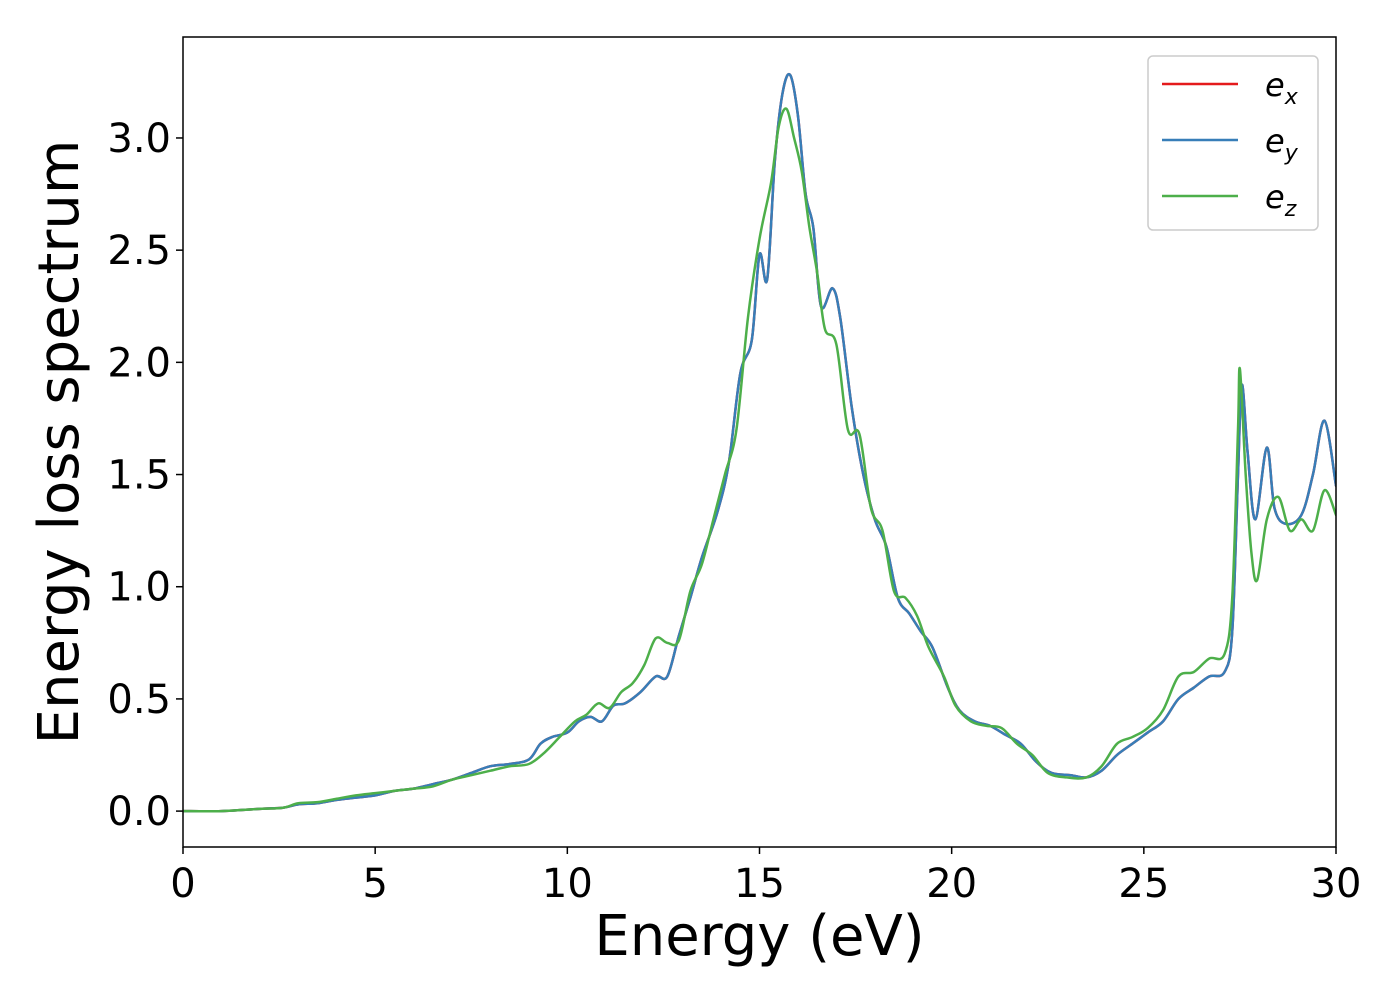  What do you see at coordinates (1282, 144) in the screenshot?
I see `legend-label-y: ey` at bounding box center [1282, 144].